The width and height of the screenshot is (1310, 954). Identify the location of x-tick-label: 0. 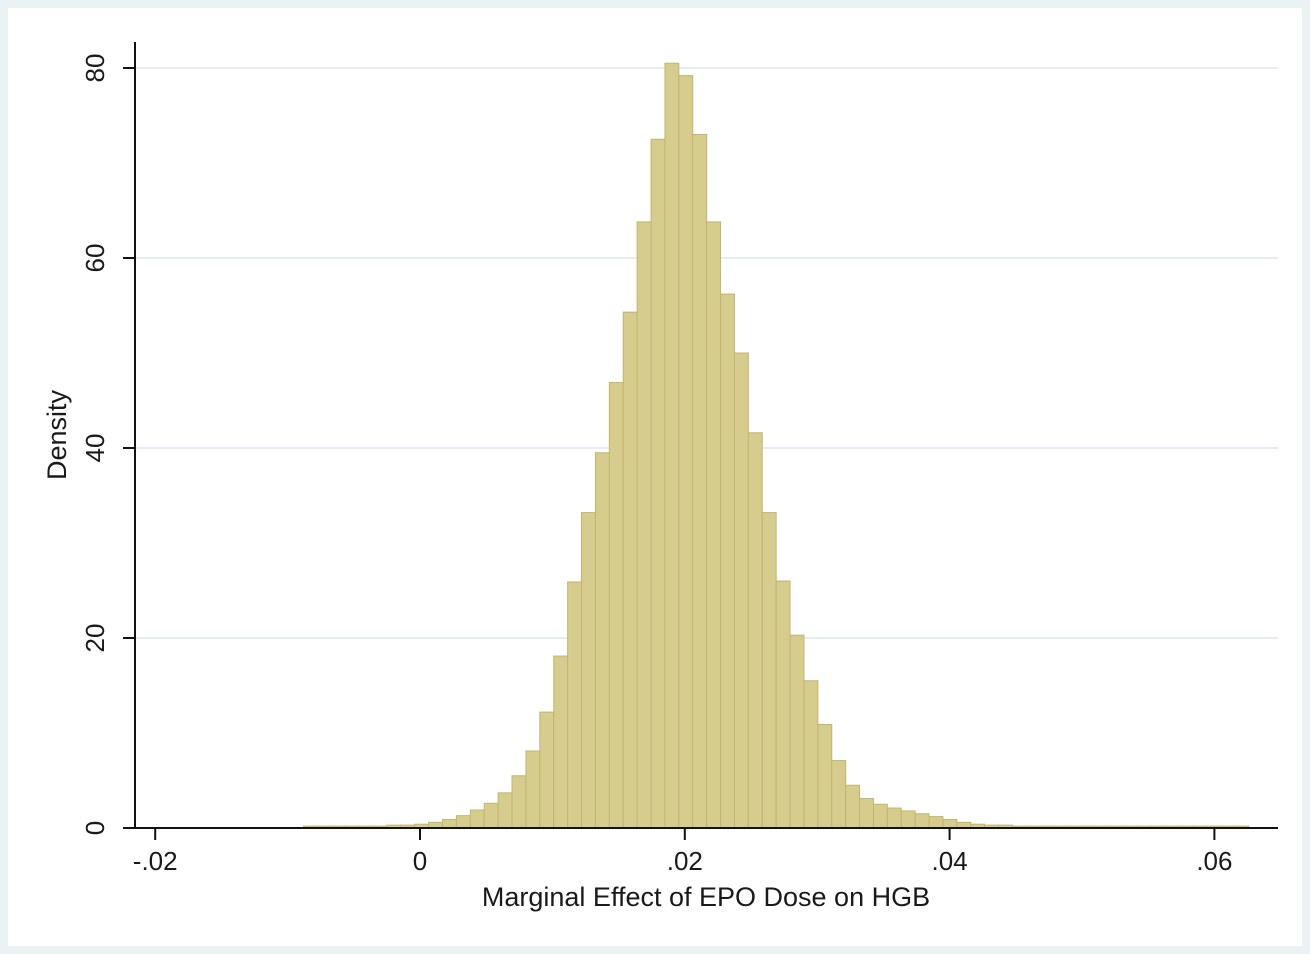
(420, 861).